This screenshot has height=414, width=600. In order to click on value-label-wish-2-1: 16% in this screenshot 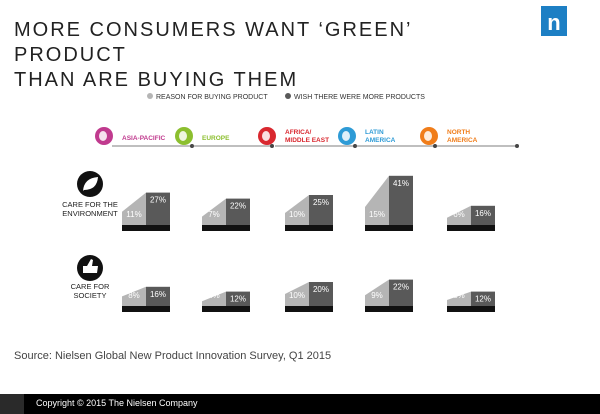, I will do `click(158, 294)`.